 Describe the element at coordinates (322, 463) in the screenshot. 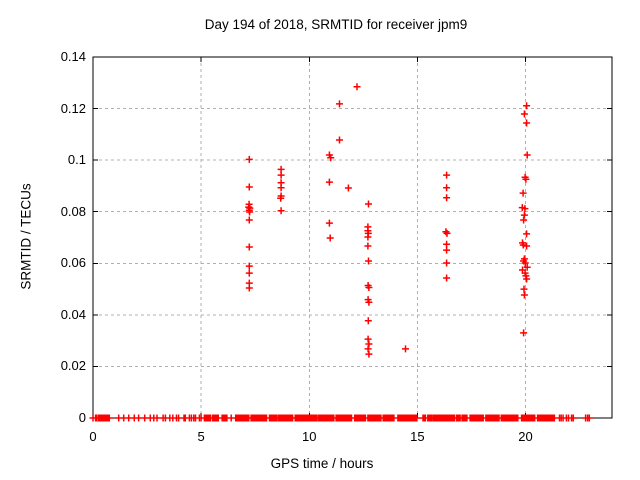

I see `x-axis-label: GPS time / hours` at that location.